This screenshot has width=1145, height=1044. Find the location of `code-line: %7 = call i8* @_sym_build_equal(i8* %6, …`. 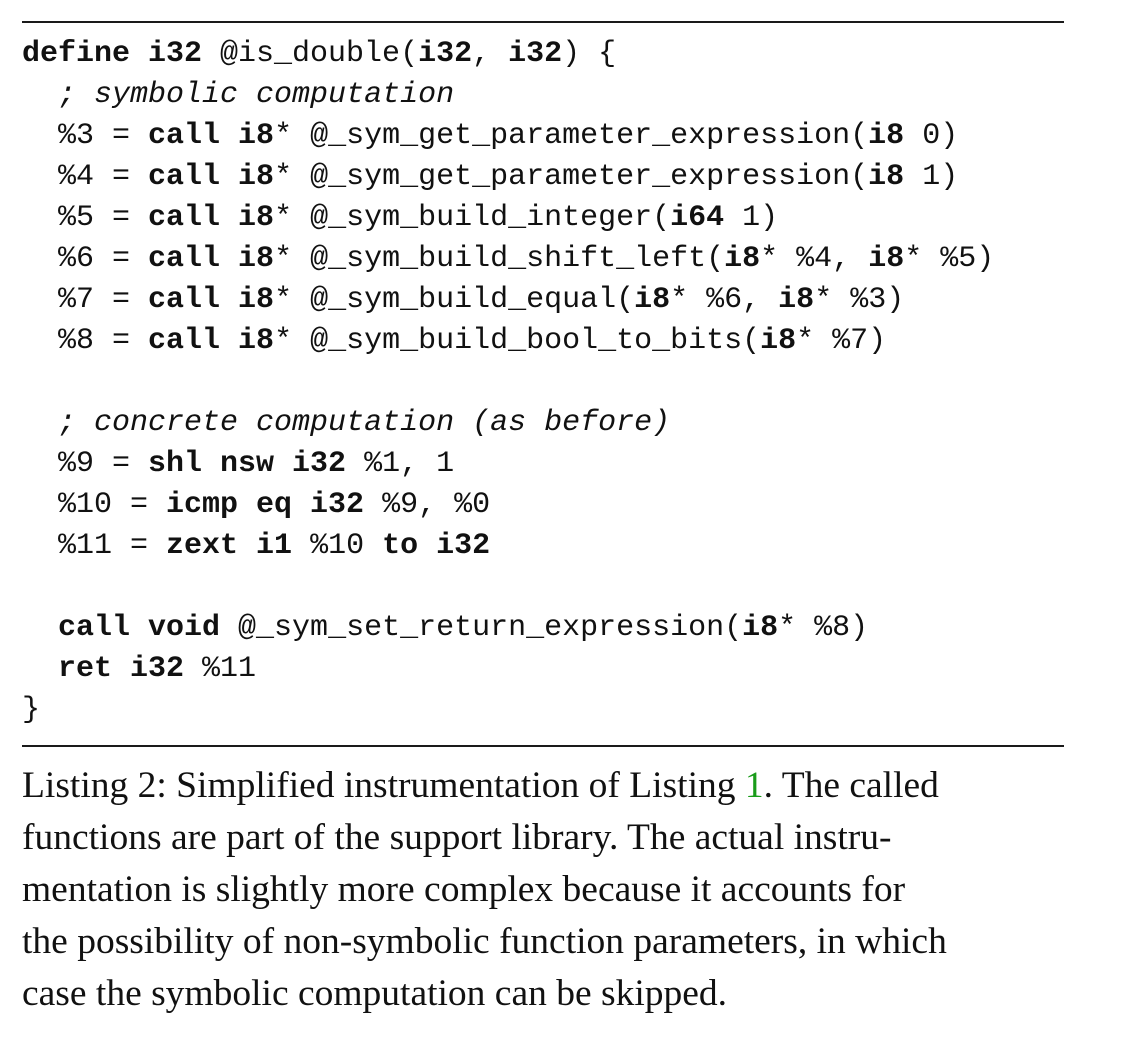

code-line: %7 = call i8* @_sym_build_equal(i8* %6, … is located at coordinates (582, 300).